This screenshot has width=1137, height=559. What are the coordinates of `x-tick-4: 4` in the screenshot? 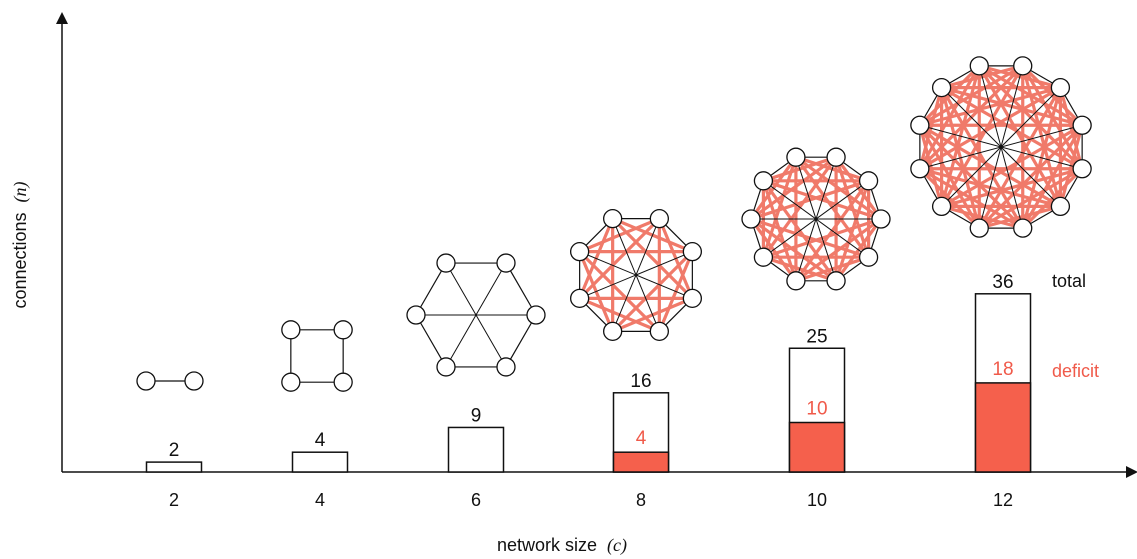 It's located at (320, 500).